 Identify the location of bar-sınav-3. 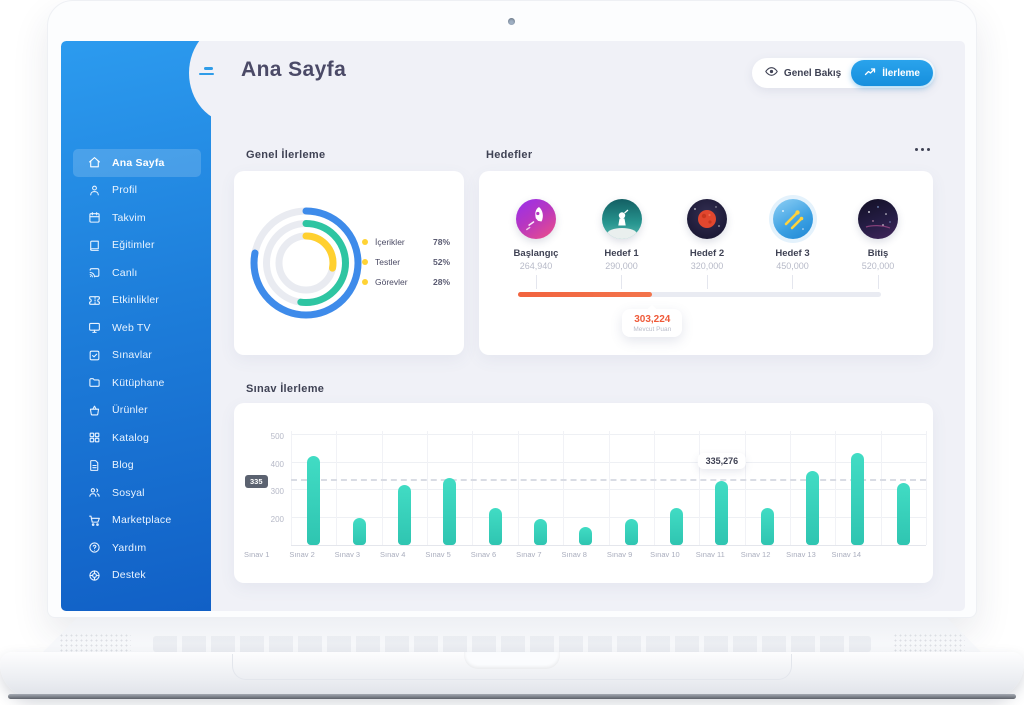
(404, 514).